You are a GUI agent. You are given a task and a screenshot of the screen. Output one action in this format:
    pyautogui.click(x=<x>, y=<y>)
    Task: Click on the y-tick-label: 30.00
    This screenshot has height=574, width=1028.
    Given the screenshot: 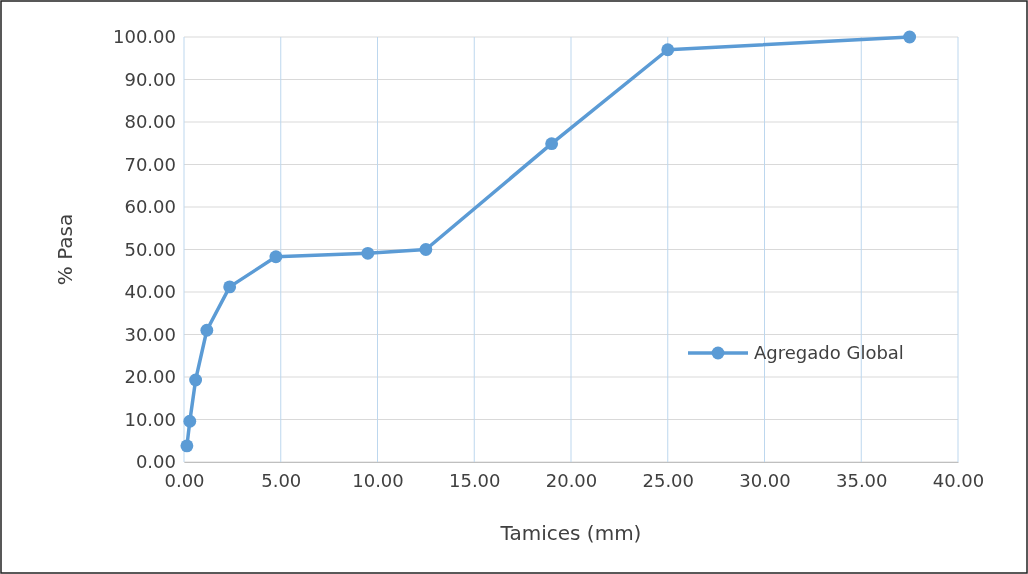 What is the action you would take?
    pyautogui.click(x=150, y=334)
    